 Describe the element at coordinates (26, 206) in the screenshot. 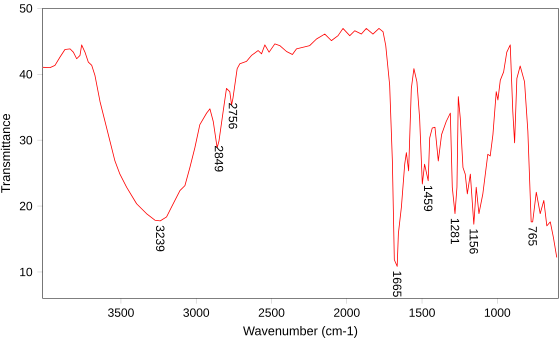

I see `y-tick-label: 20` at that location.